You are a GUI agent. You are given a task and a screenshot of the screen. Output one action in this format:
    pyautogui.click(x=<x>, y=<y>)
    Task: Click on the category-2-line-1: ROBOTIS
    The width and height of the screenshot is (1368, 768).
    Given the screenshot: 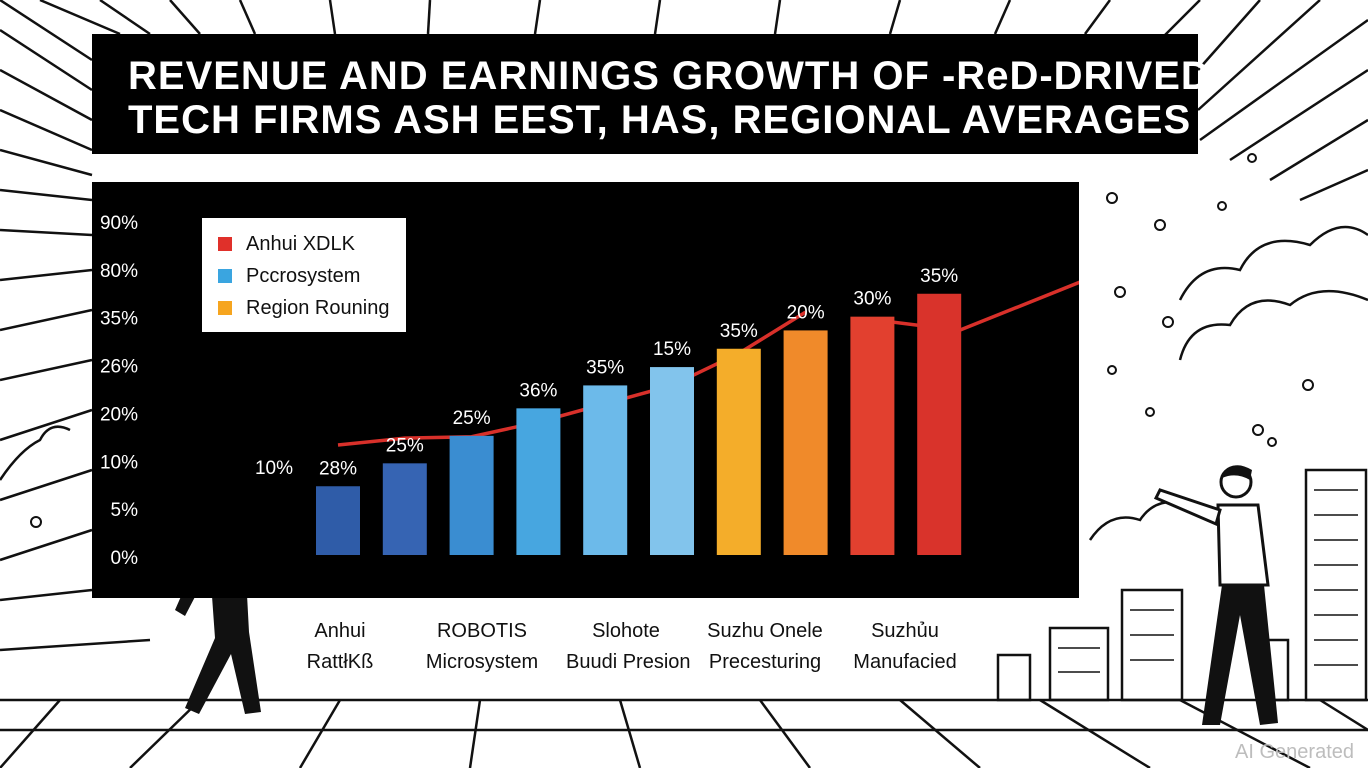 What is the action you would take?
    pyautogui.click(x=481, y=631)
    